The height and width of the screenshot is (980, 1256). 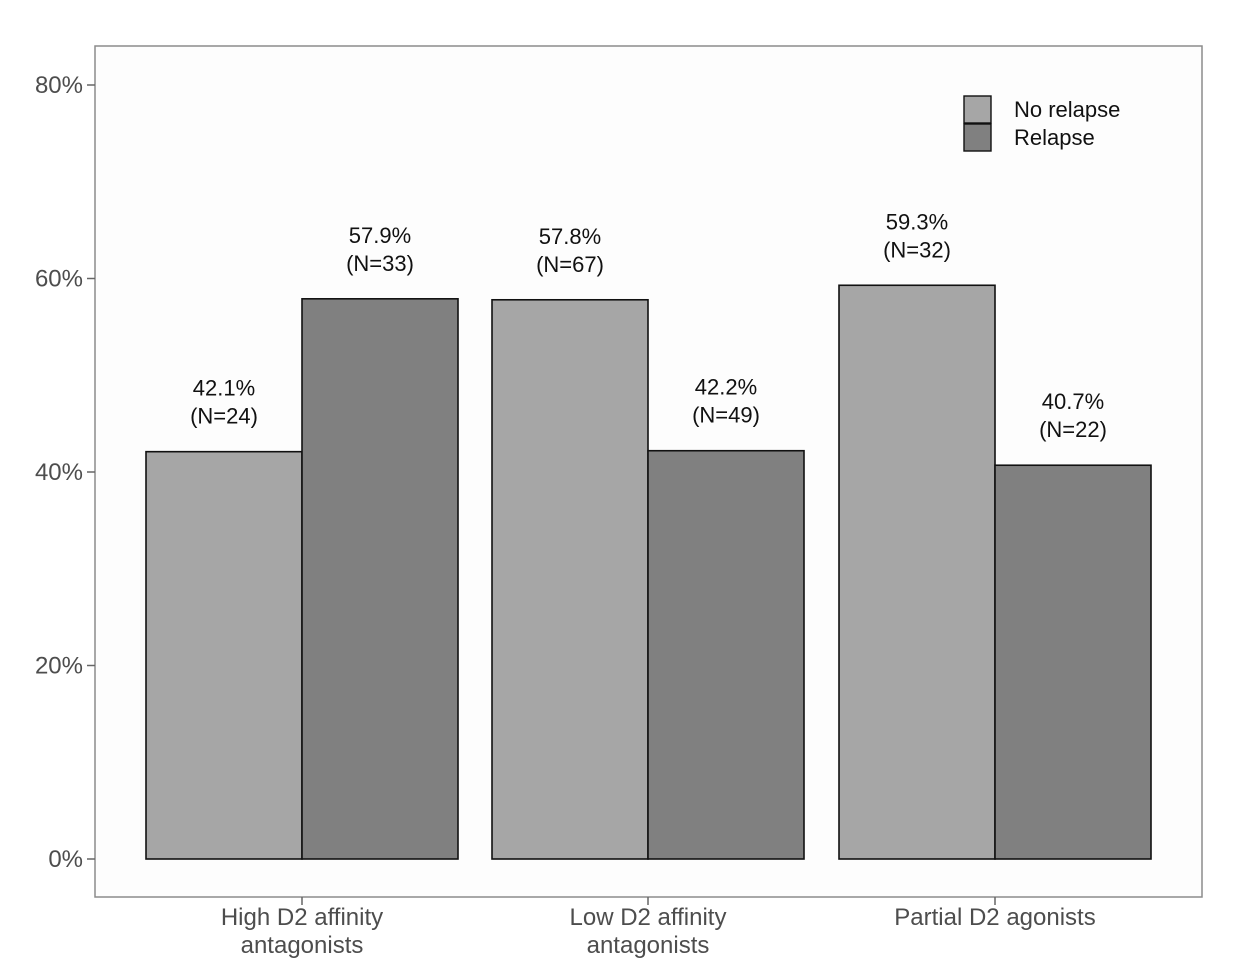 I want to click on data-label: (N=67), so click(x=570, y=264).